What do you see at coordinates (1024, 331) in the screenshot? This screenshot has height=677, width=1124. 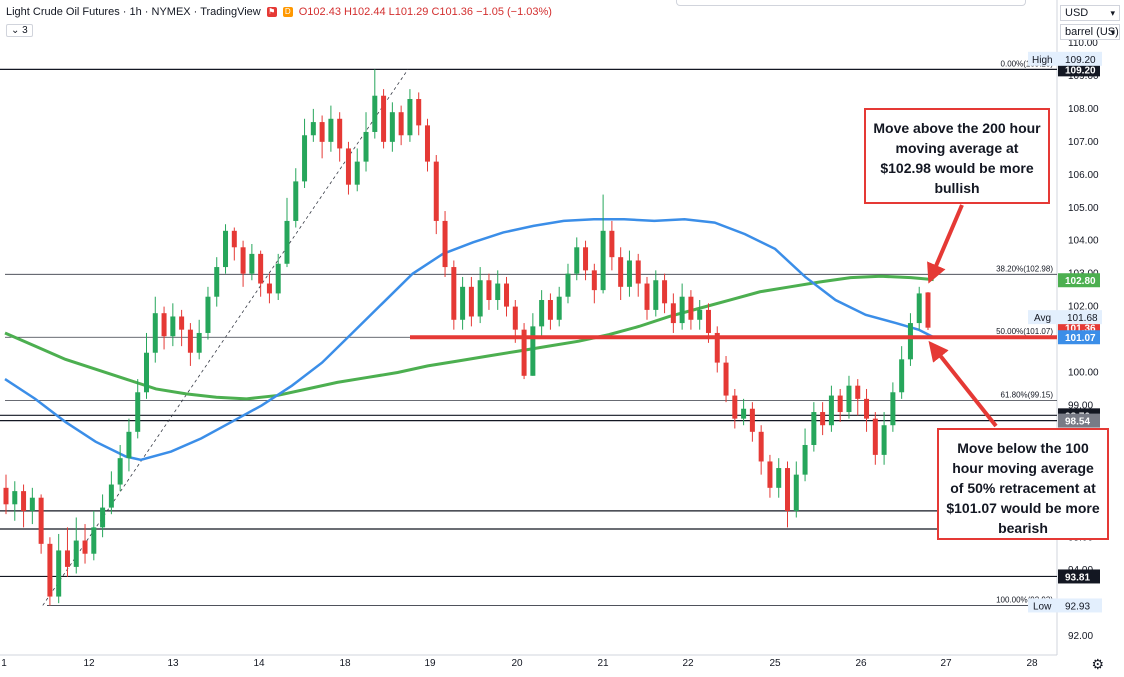 I see `fib-level-label: 50.00%(101.07)` at bounding box center [1024, 331].